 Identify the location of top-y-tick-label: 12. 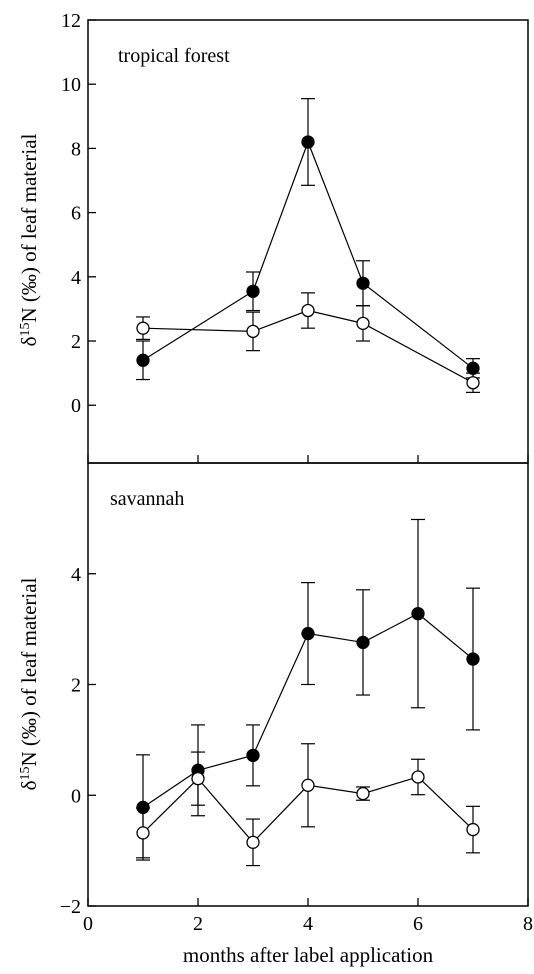
(71, 21).